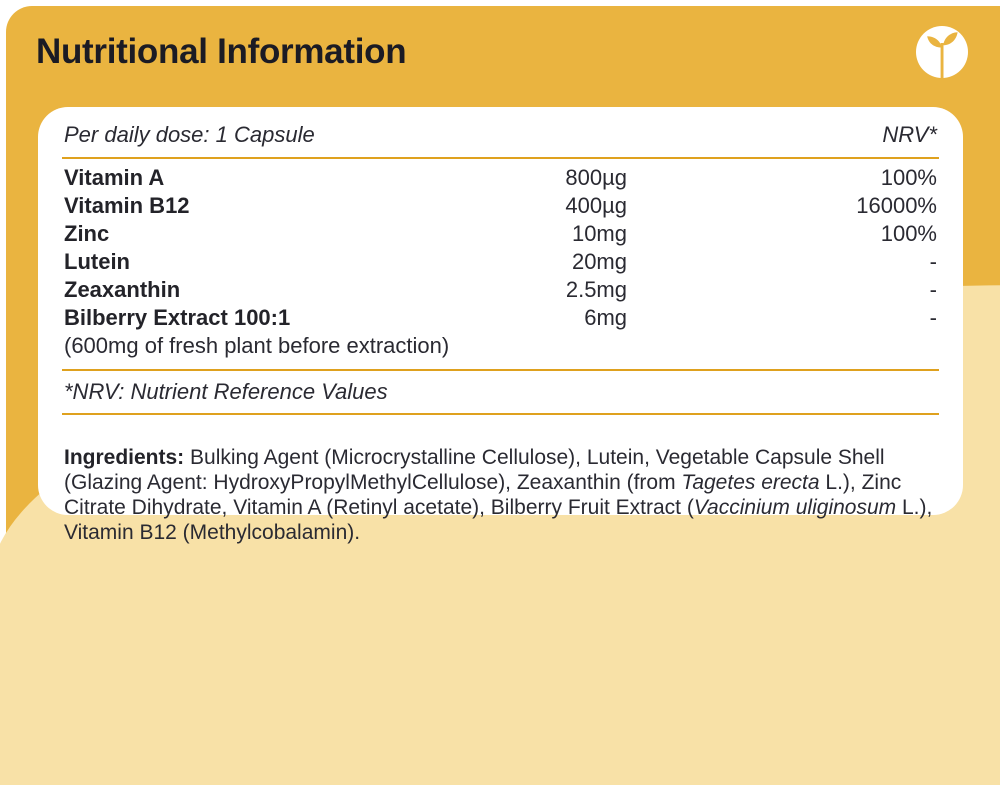 The image size is (1000, 785). What do you see at coordinates (896, 205) in the screenshot?
I see `nutrient-nrv: 16000%` at bounding box center [896, 205].